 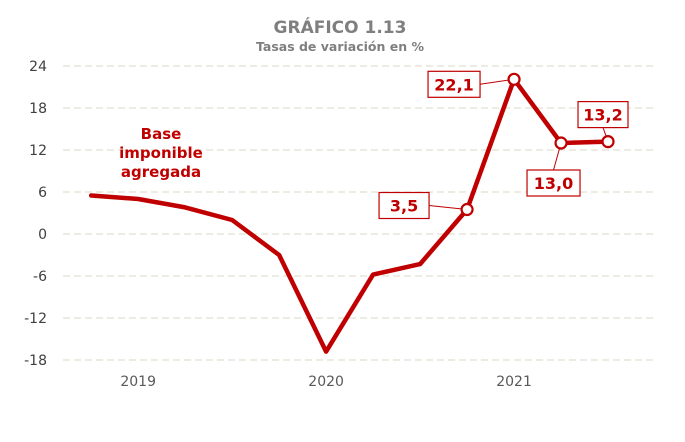 I want to click on y-axis-ticks: 24 18 12 6 0 -6 -12 -18, so click(x=35, y=214).